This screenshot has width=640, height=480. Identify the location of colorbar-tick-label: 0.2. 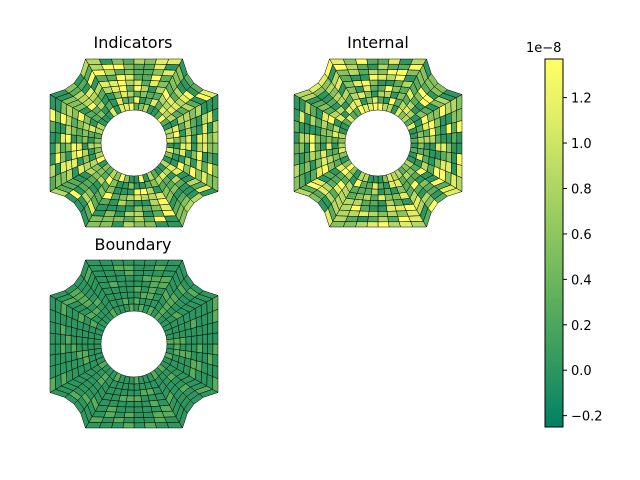
(581, 326).